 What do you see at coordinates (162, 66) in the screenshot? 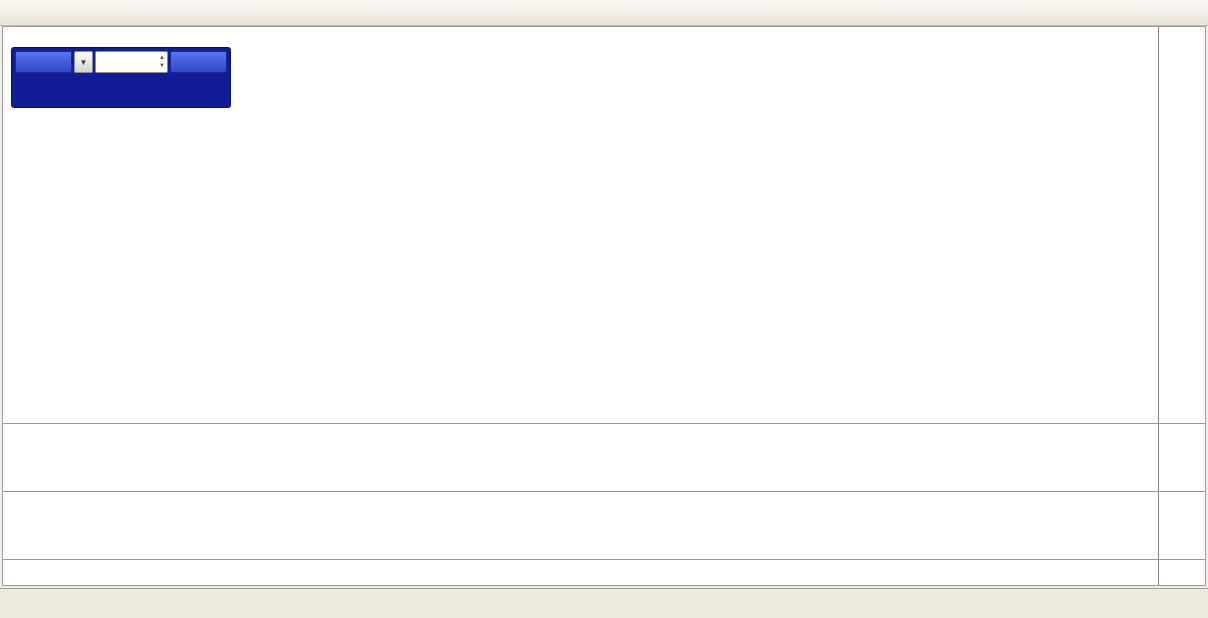
I see `spinner-down-icon: ▼` at bounding box center [162, 66].